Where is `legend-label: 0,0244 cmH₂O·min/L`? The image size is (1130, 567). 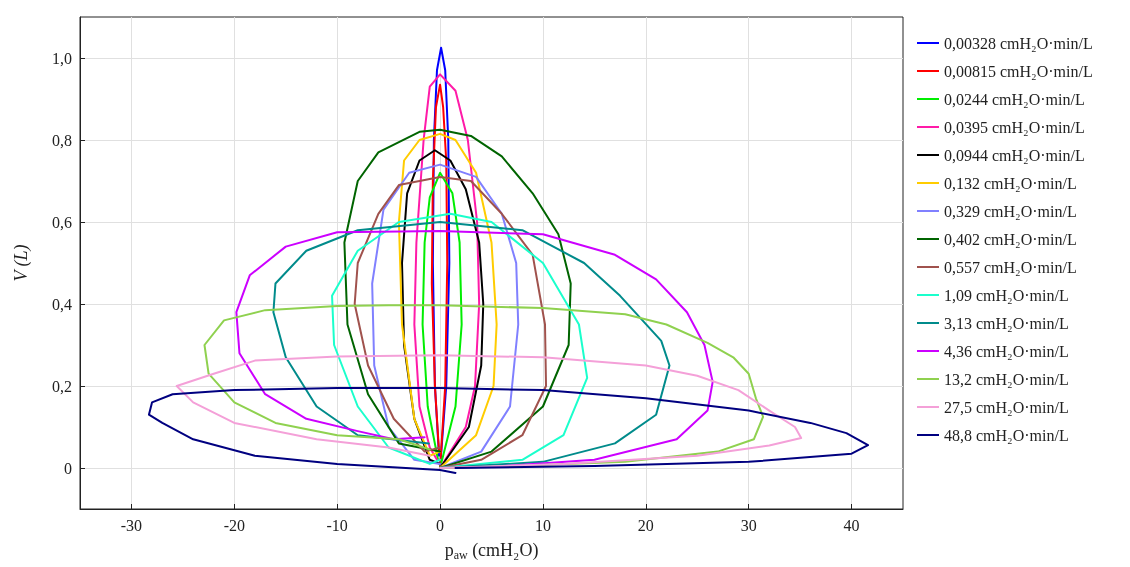 legend-label: 0,0244 cmH₂O·min/L is located at coordinates (1014, 99).